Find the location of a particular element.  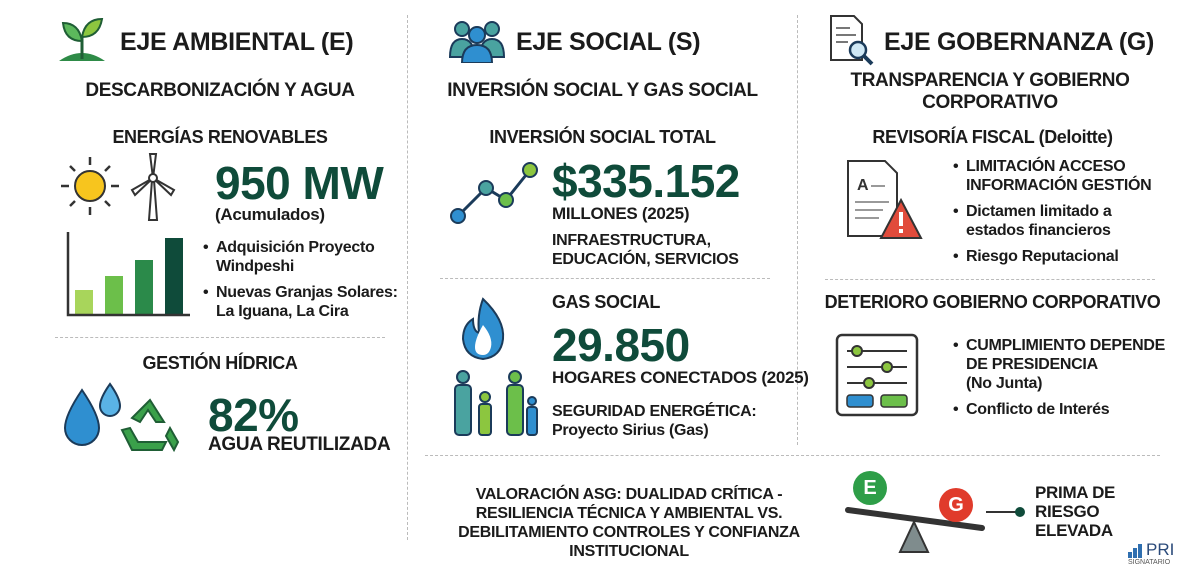

badge-g is located at coordinates (956, 505).